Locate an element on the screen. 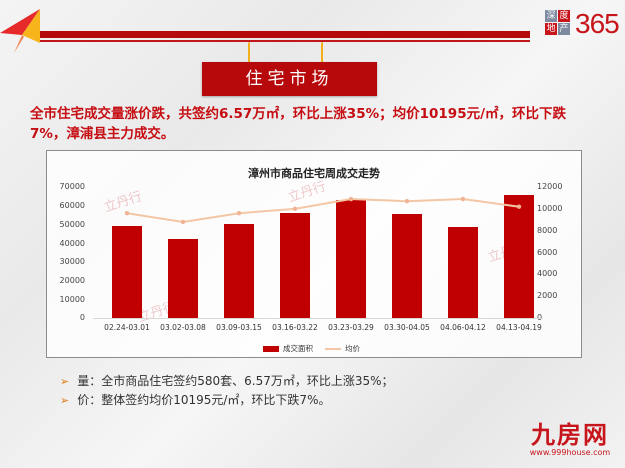  hanging-hook-right is located at coordinates (323, 53).